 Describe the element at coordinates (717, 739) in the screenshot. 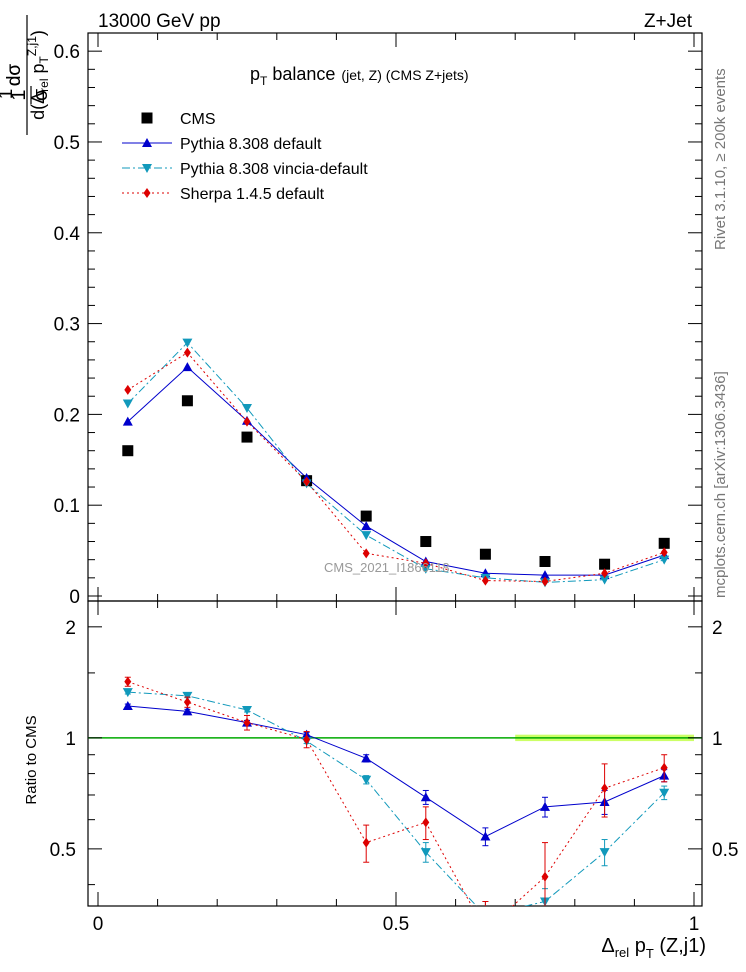

I see `ratio-ytick-label-right: 1` at that location.